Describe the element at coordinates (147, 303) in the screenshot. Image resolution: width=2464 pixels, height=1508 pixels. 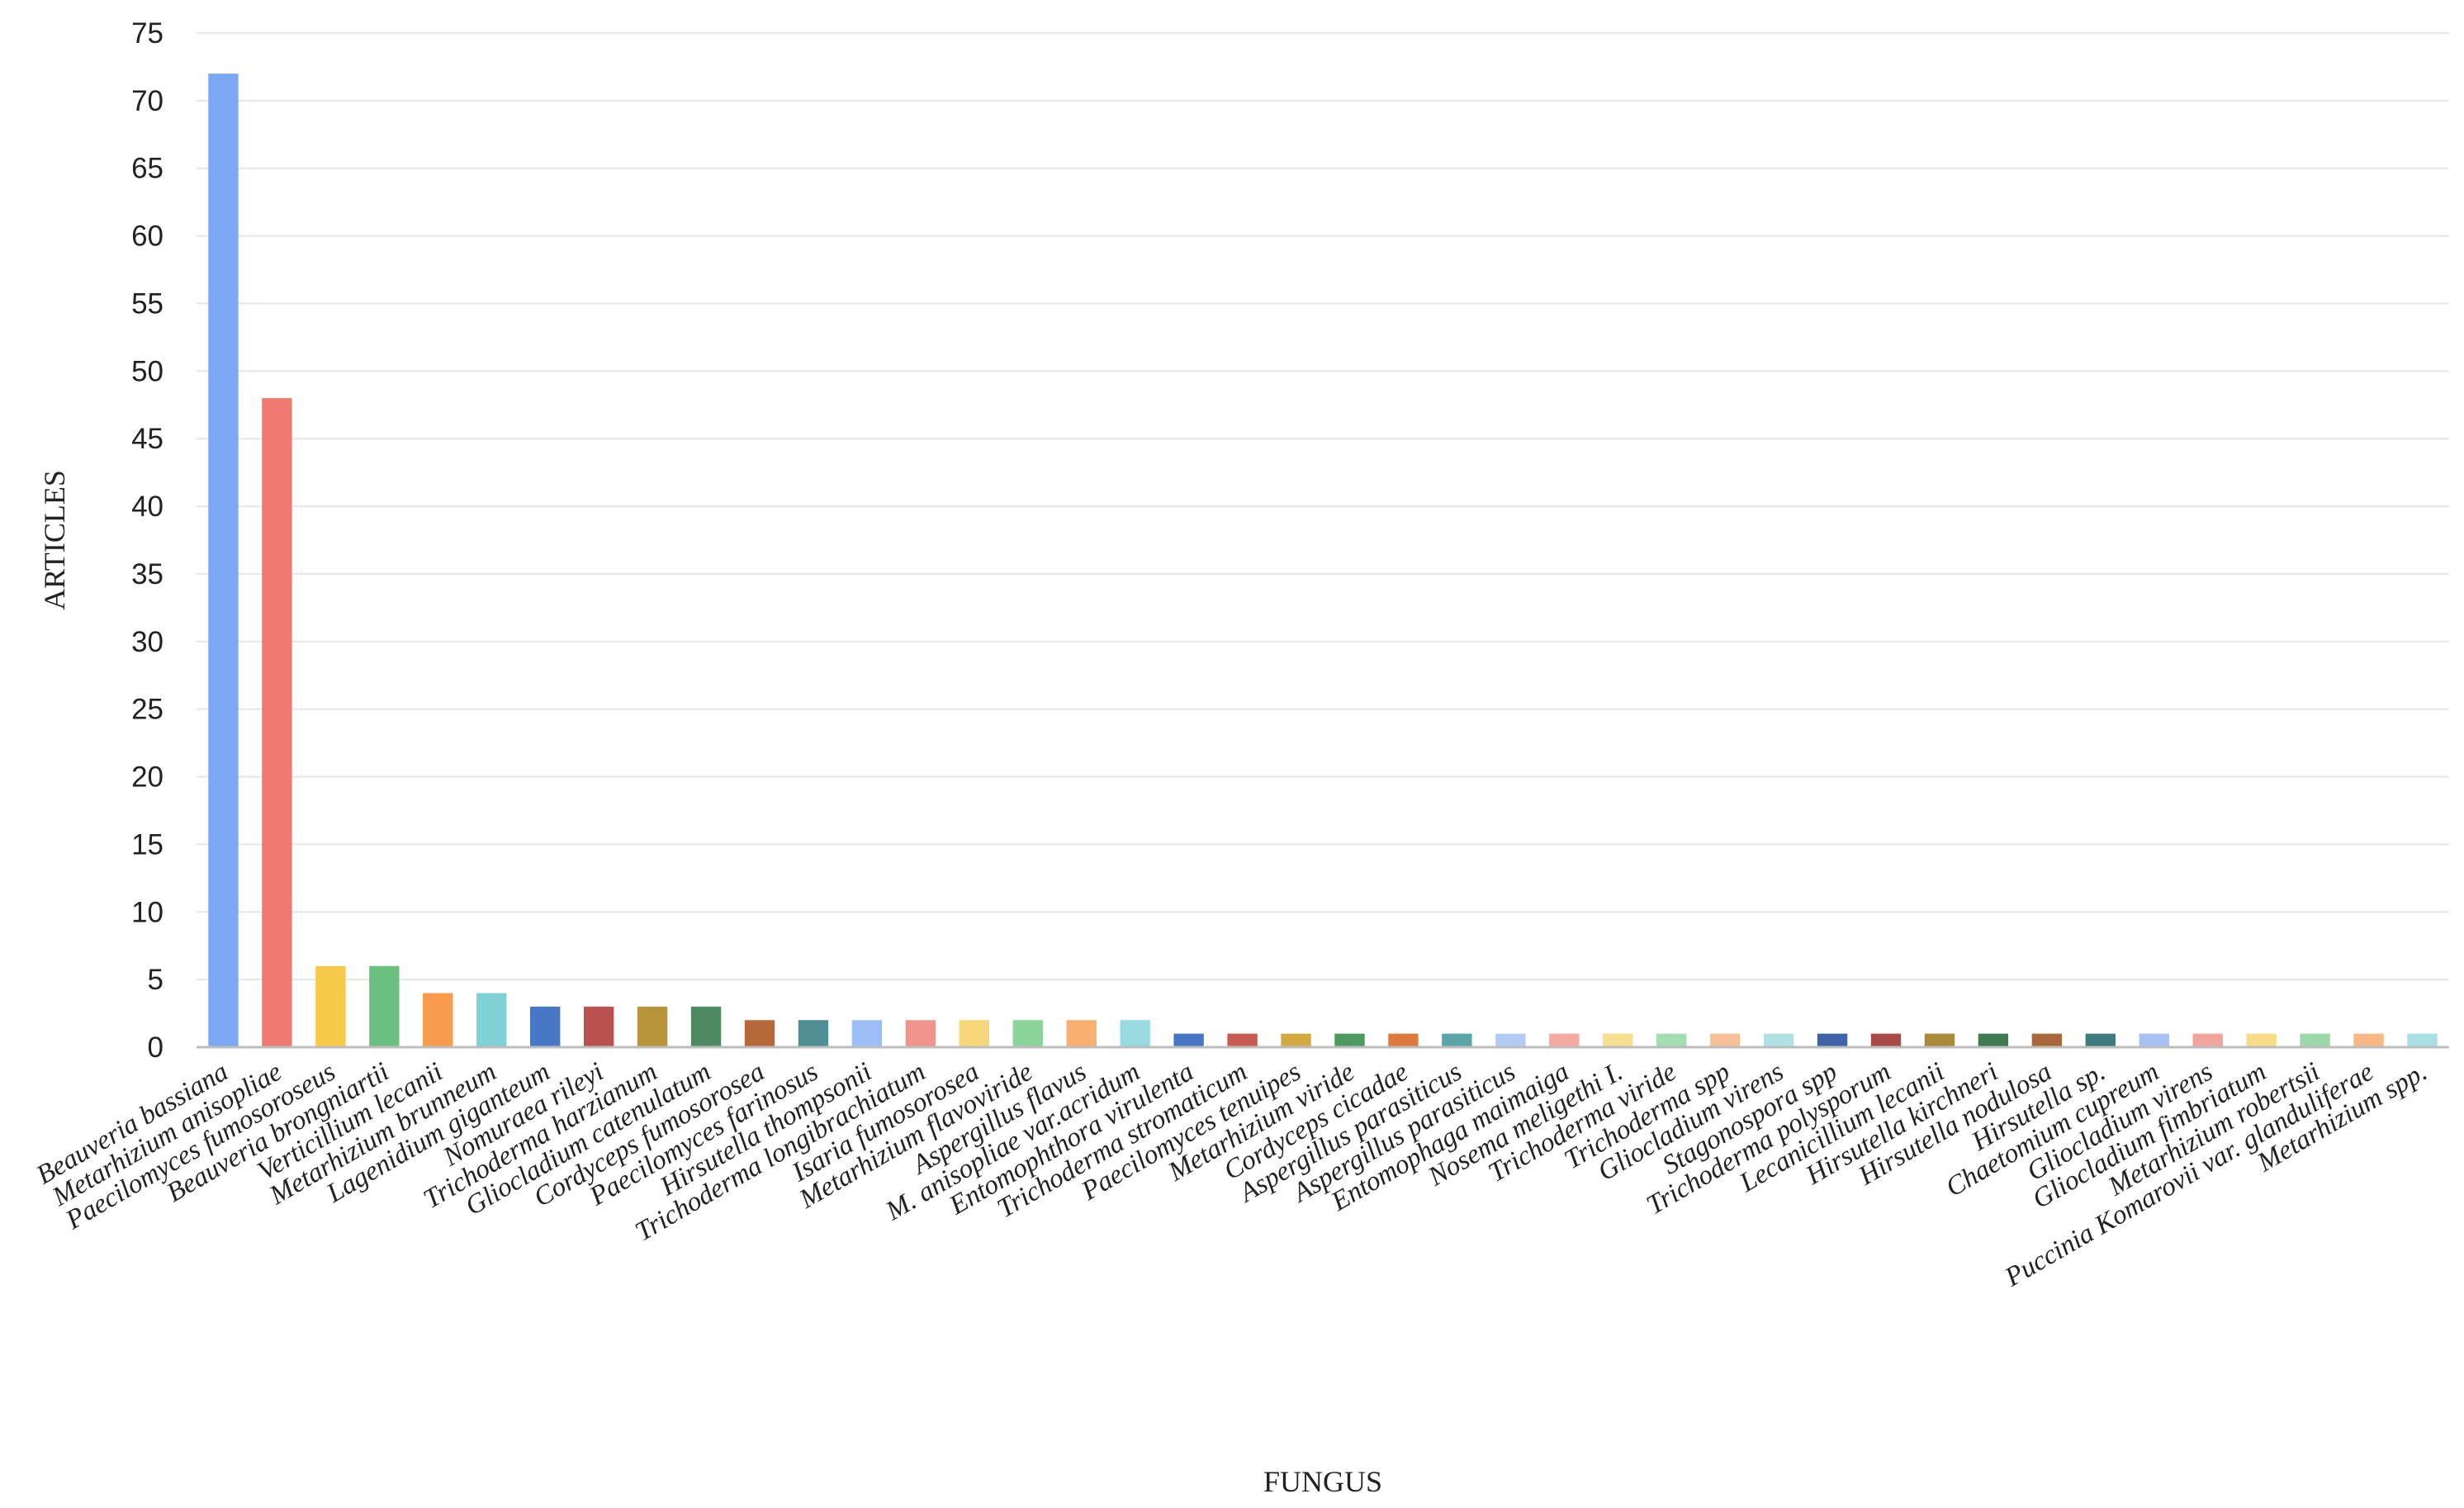
I see `y-tick-label: 55` at that location.